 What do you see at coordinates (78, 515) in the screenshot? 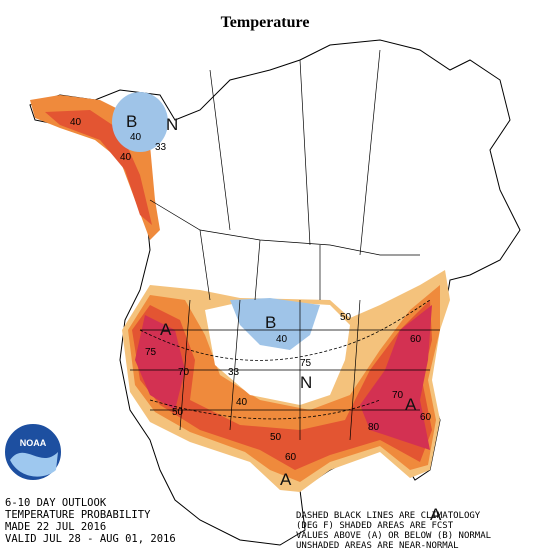
I see `outlook-line: TEMPERATURE PROBABILITY` at bounding box center [78, 515].